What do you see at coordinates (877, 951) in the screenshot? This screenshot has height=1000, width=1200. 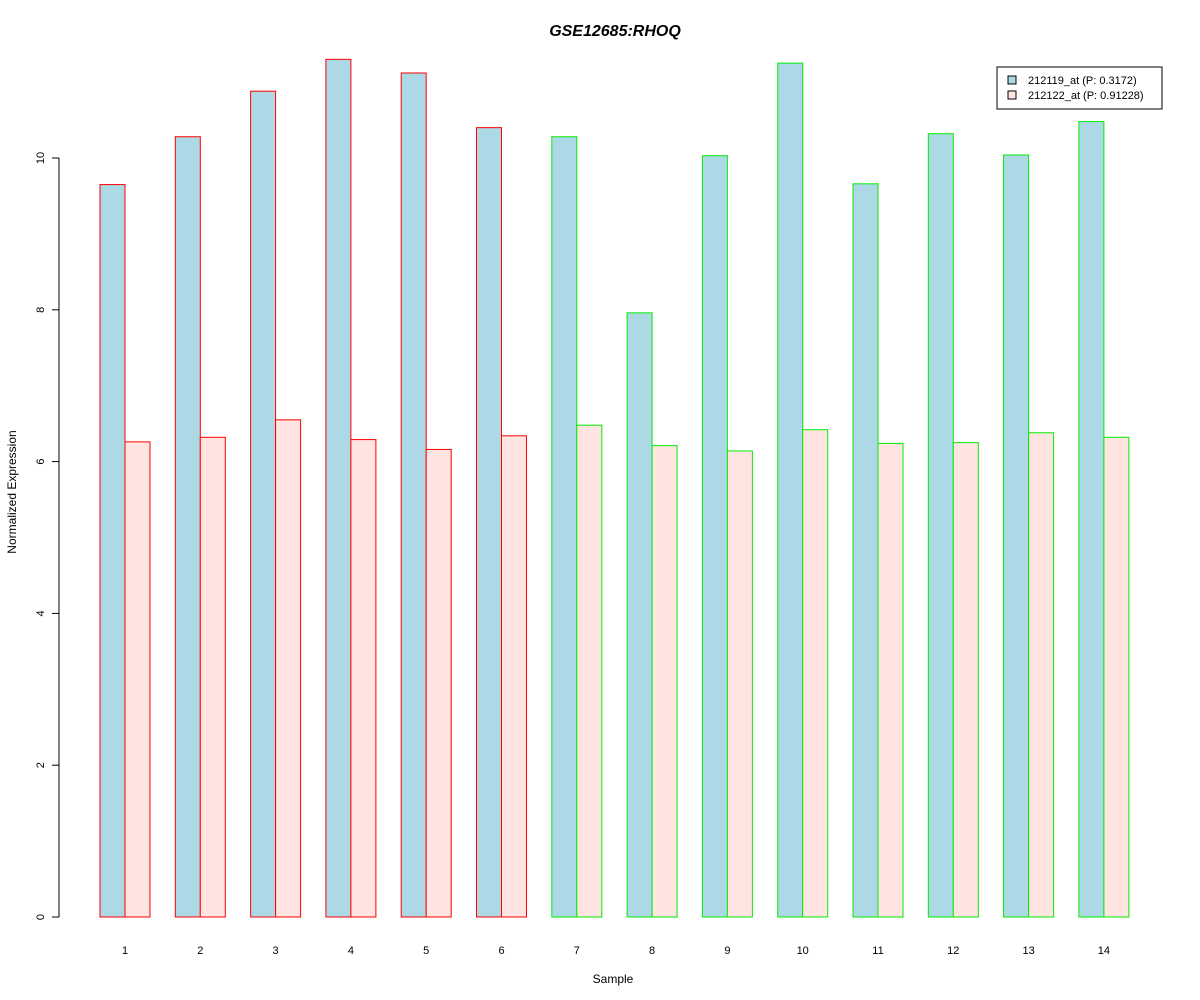 I see `x-tick-label: 11` at bounding box center [877, 951].